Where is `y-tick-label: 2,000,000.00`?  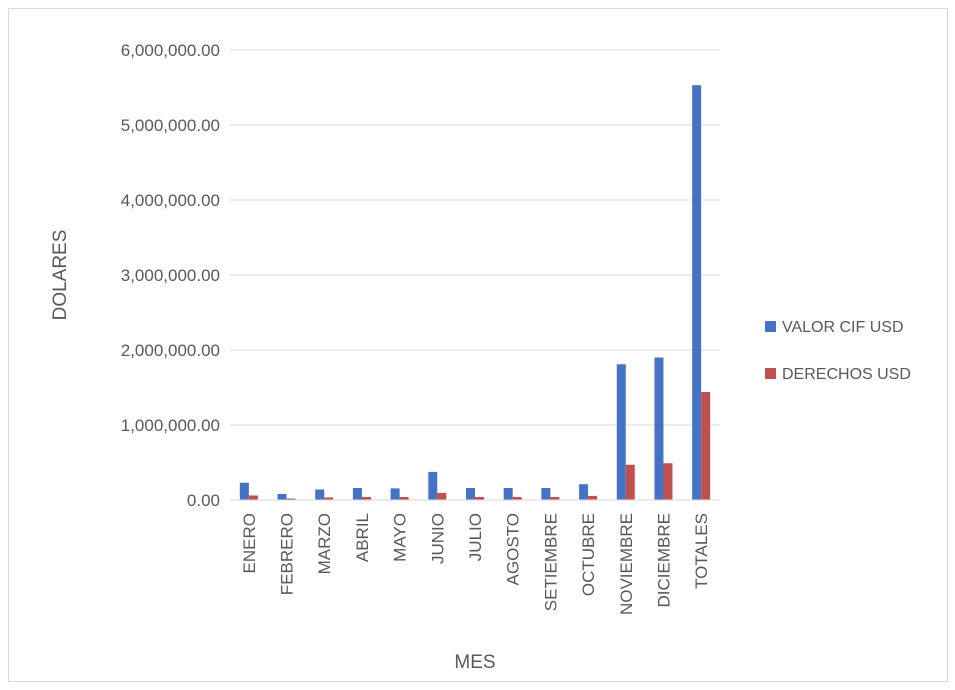
y-tick-label: 2,000,000.00 is located at coordinates (170, 350).